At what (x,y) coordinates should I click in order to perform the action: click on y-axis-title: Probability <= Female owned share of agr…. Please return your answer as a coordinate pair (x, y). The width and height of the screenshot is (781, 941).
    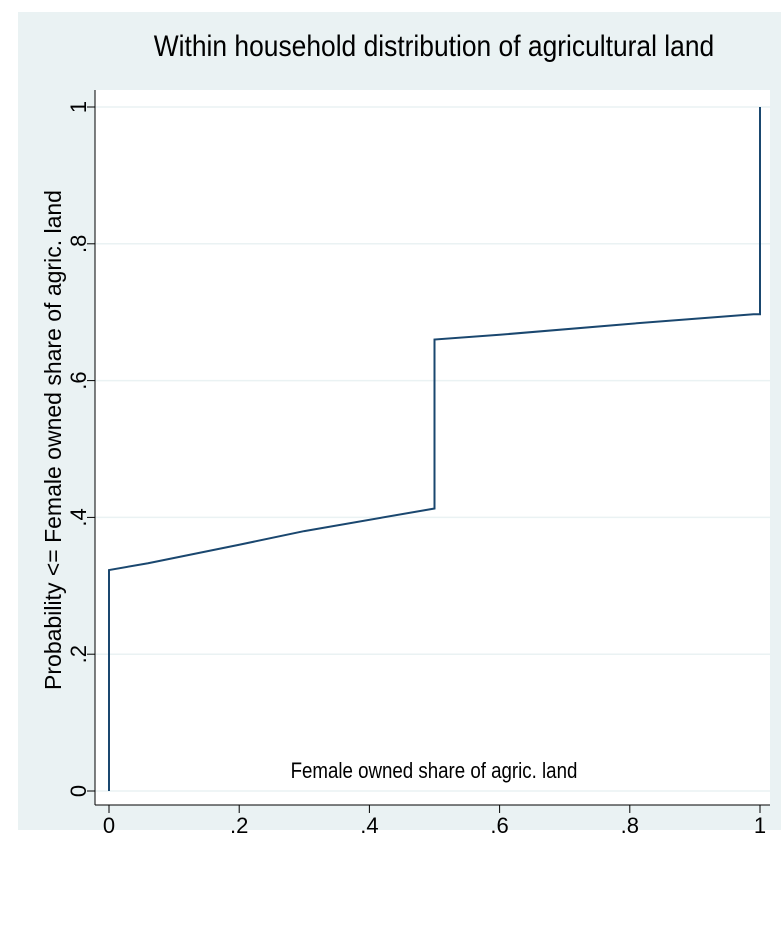
    Looking at the image, I should click on (53, 440).